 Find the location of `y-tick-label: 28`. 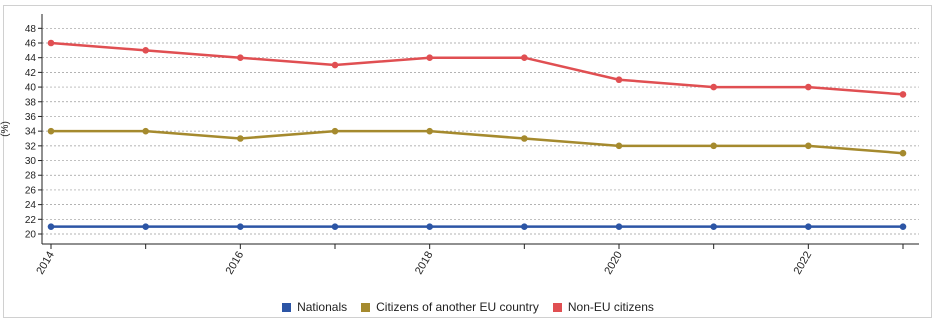

y-tick-label: 28 is located at coordinates (31, 176).